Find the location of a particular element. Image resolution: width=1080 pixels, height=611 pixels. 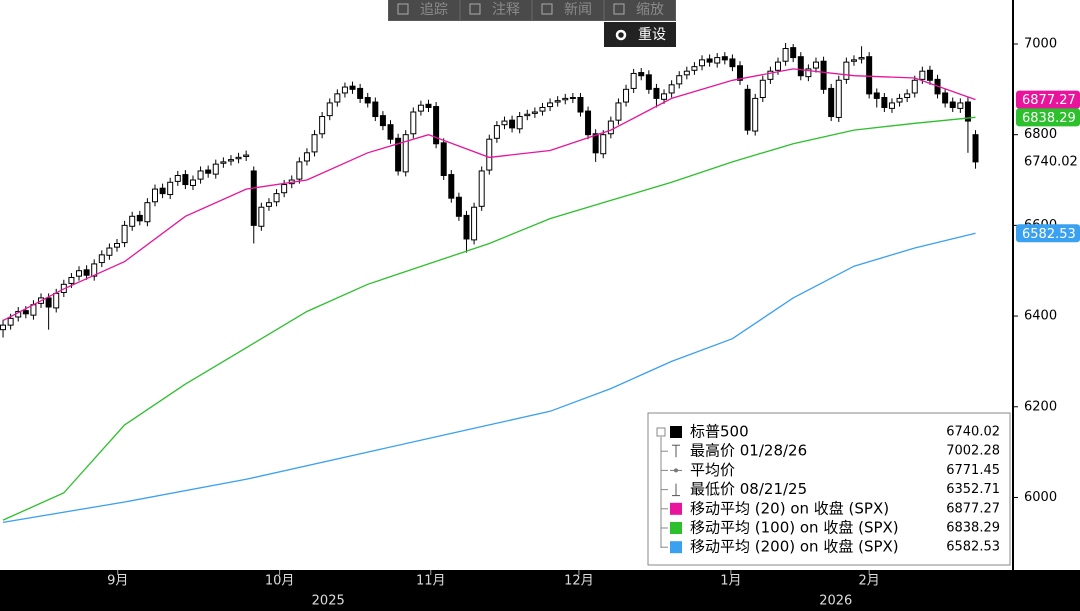

value-badge-label: 6838.29 is located at coordinates (1049, 118).